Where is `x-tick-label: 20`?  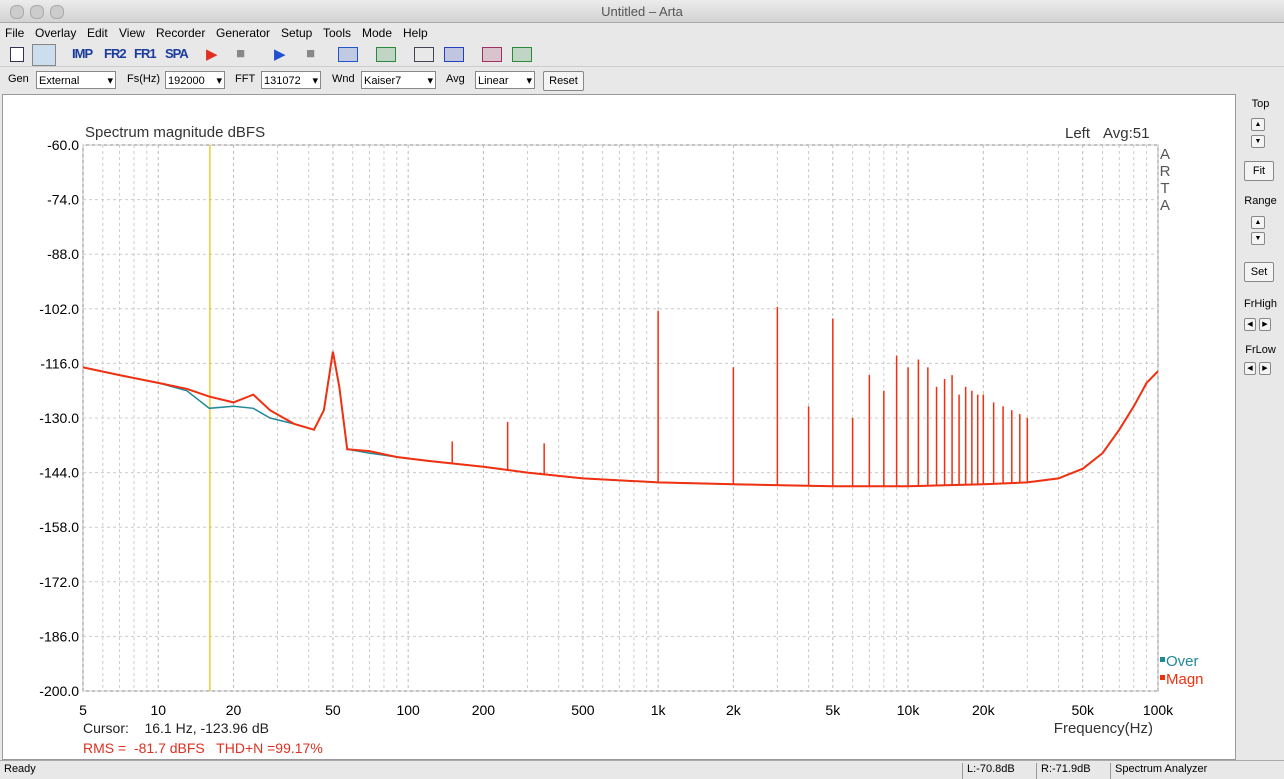
x-tick-label: 20 is located at coordinates (234, 710).